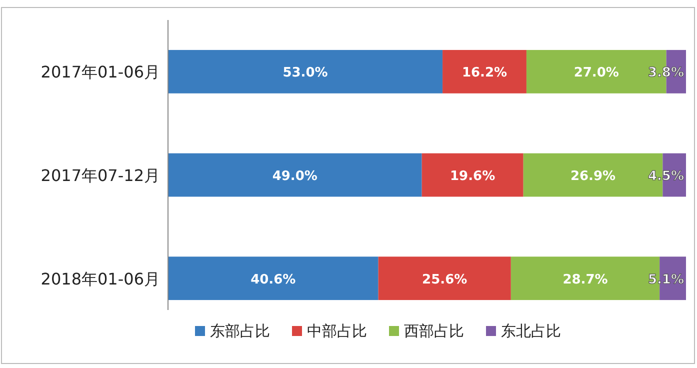 The image size is (697, 368). Describe the element at coordinates (100, 72) in the screenshot. I see `y-tick-label: 2017年01-06月` at that location.